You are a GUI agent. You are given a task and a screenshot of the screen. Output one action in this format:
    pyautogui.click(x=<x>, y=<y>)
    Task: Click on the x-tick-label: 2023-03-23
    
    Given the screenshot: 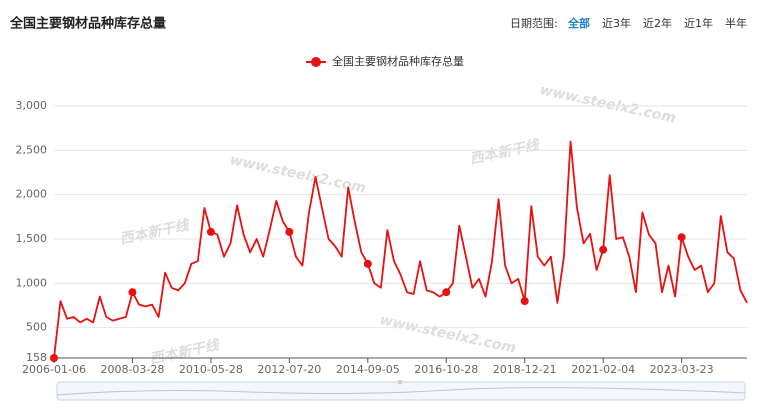 What is the action you would take?
    pyautogui.click(x=682, y=369)
    